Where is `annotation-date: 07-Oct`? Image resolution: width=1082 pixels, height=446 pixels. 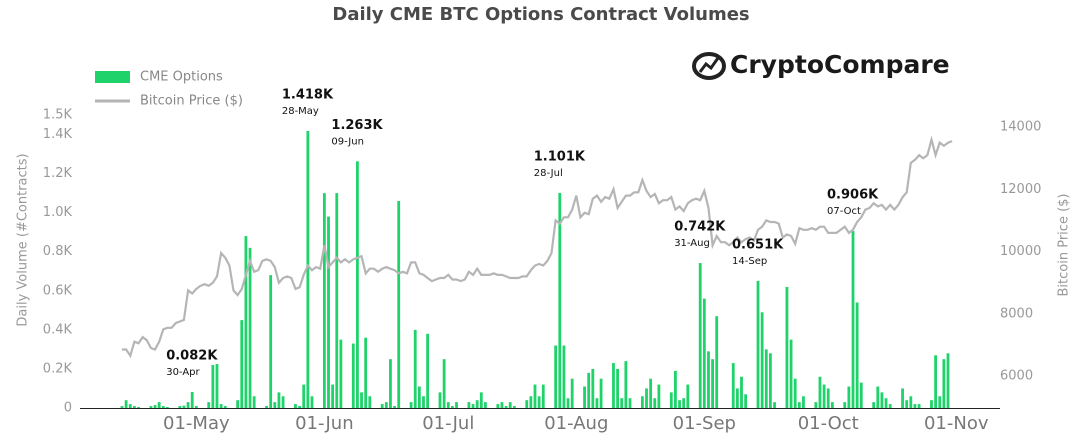 annotation-date: 07-Oct is located at coordinates (844, 211).